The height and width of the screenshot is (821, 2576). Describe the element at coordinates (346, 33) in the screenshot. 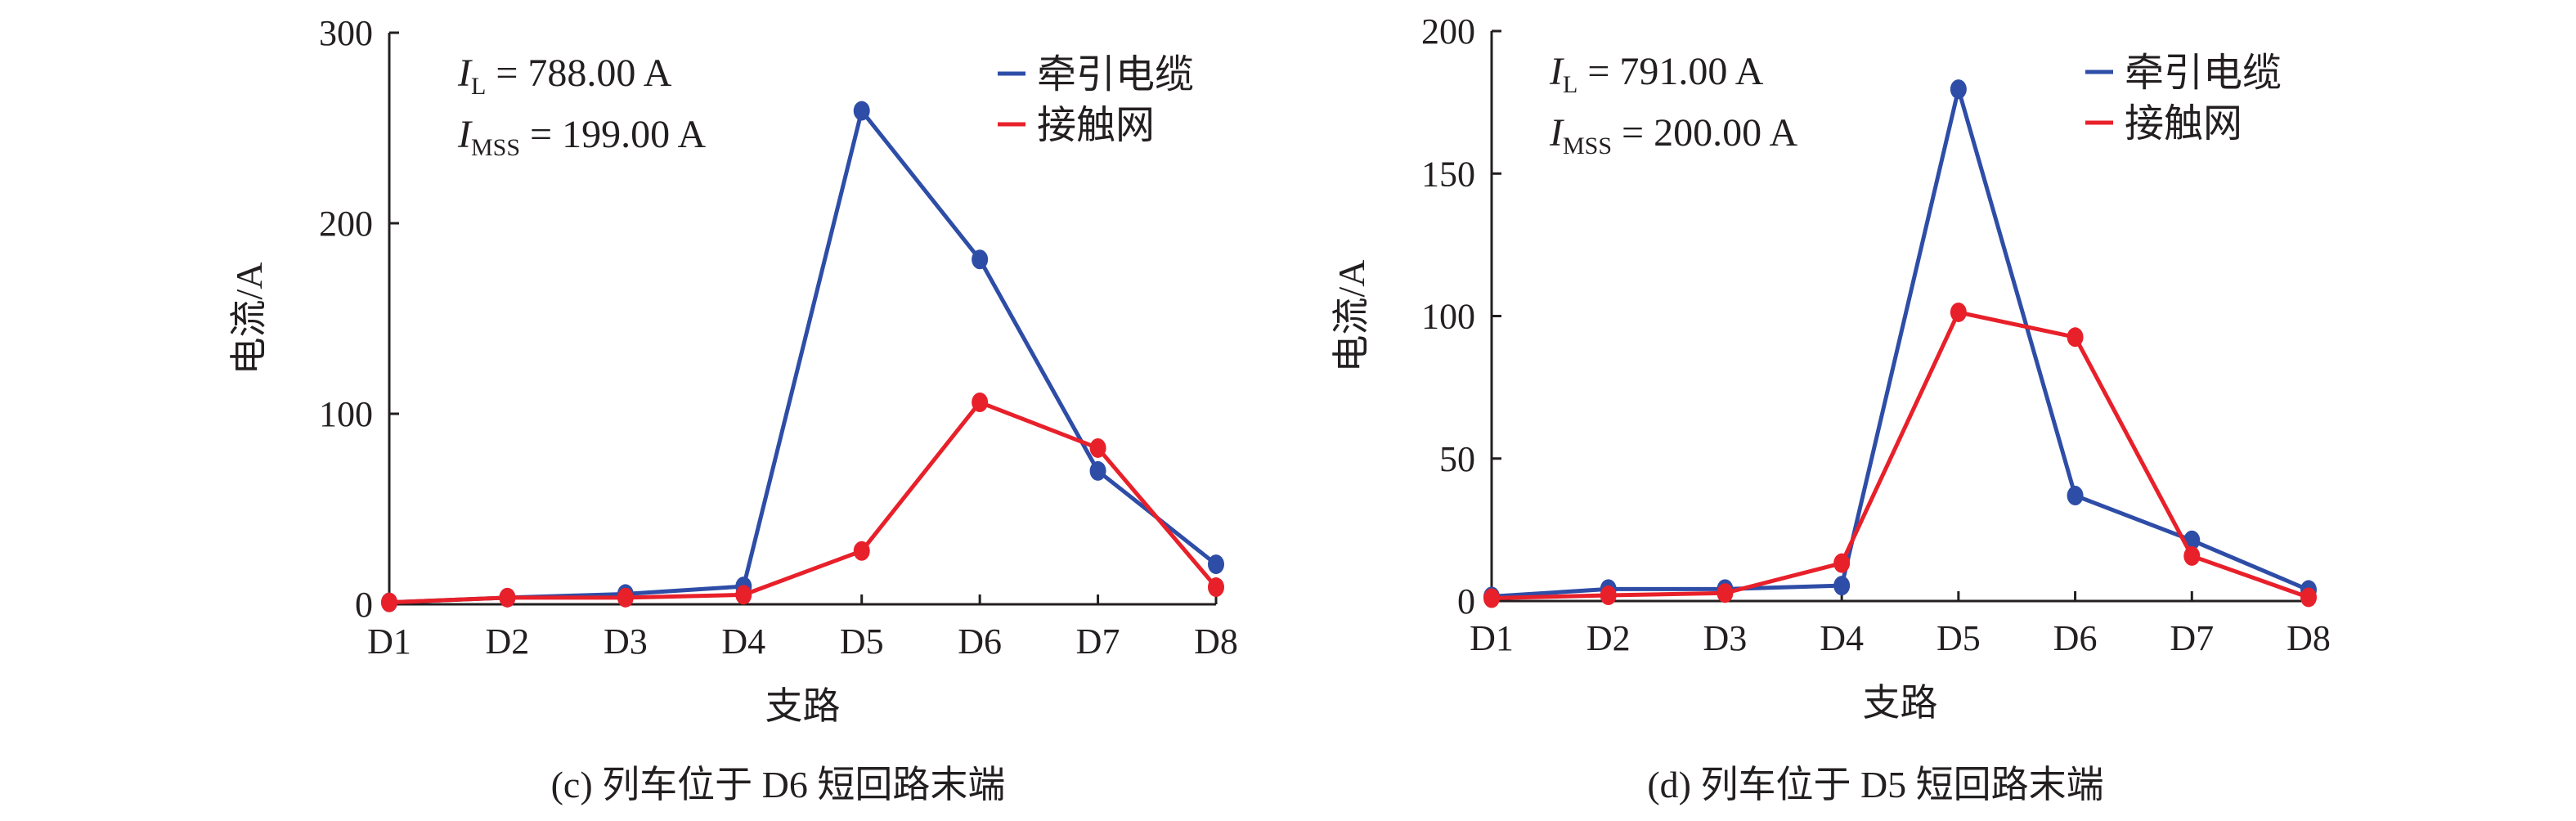

I see `y-tick-label: 300` at that location.